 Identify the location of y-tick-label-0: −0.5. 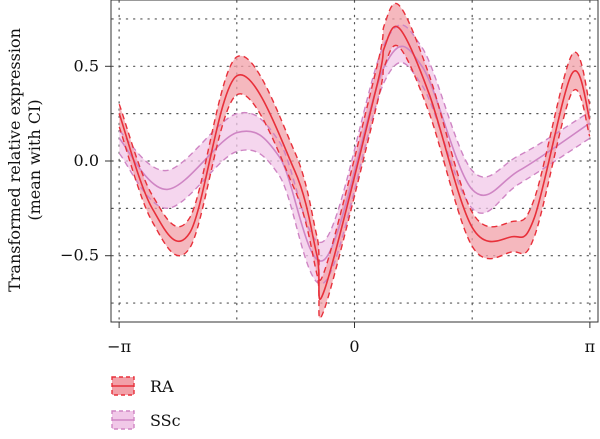
(79, 255).